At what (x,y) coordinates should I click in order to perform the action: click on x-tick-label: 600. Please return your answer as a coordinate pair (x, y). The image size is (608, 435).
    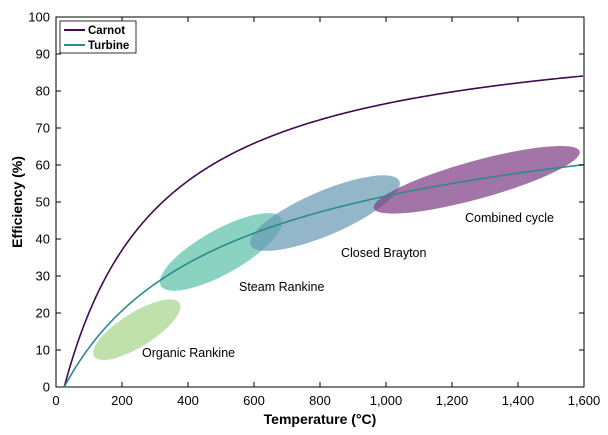
    Looking at the image, I should click on (254, 400).